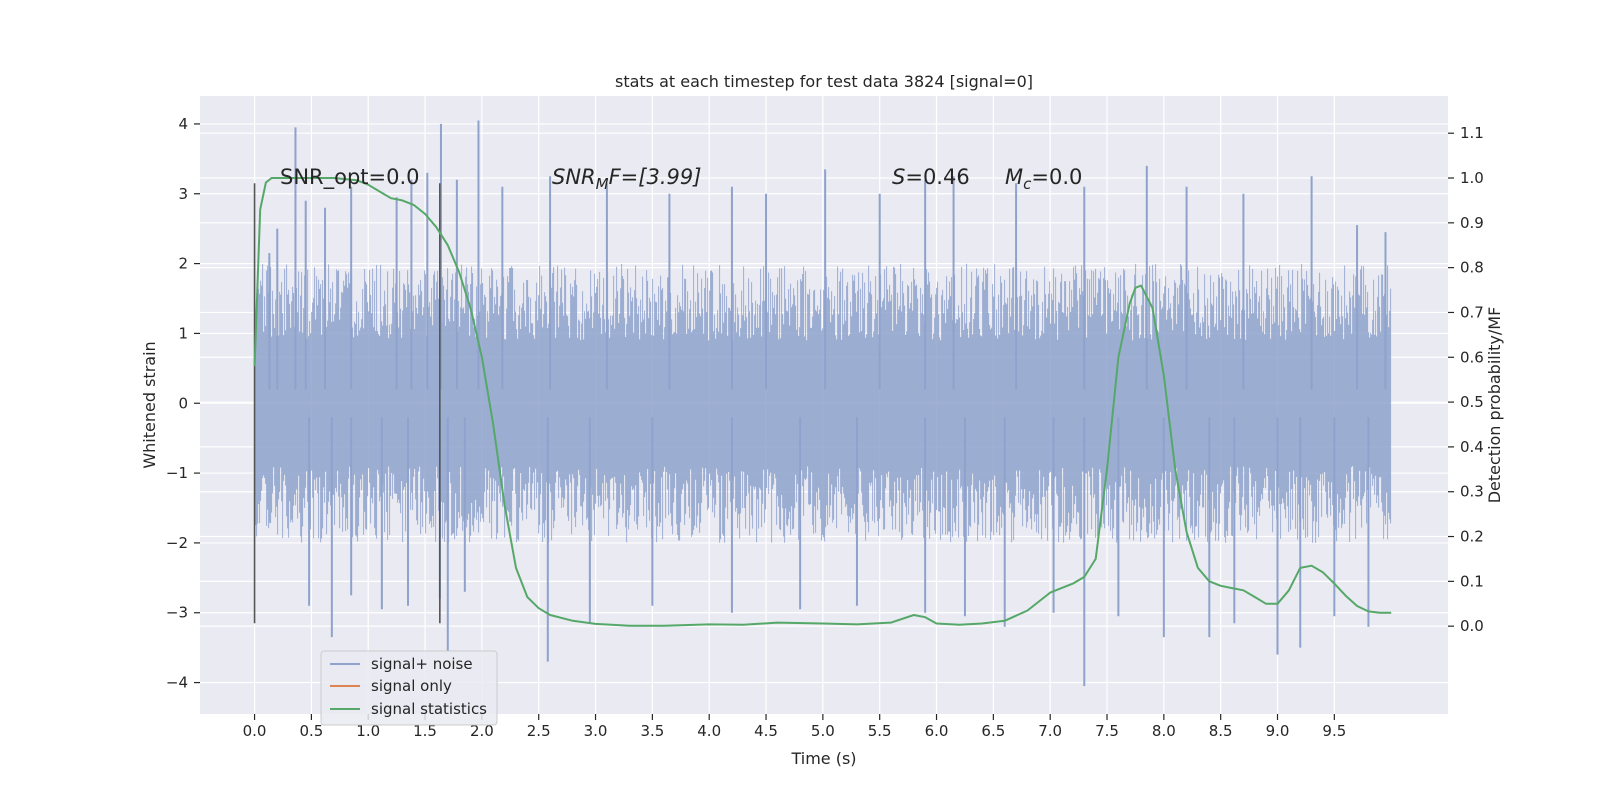 The width and height of the screenshot is (1600, 800). Describe the element at coordinates (1472, 357) in the screenshot. I see `y2-tick-label: 0.6` at that location.